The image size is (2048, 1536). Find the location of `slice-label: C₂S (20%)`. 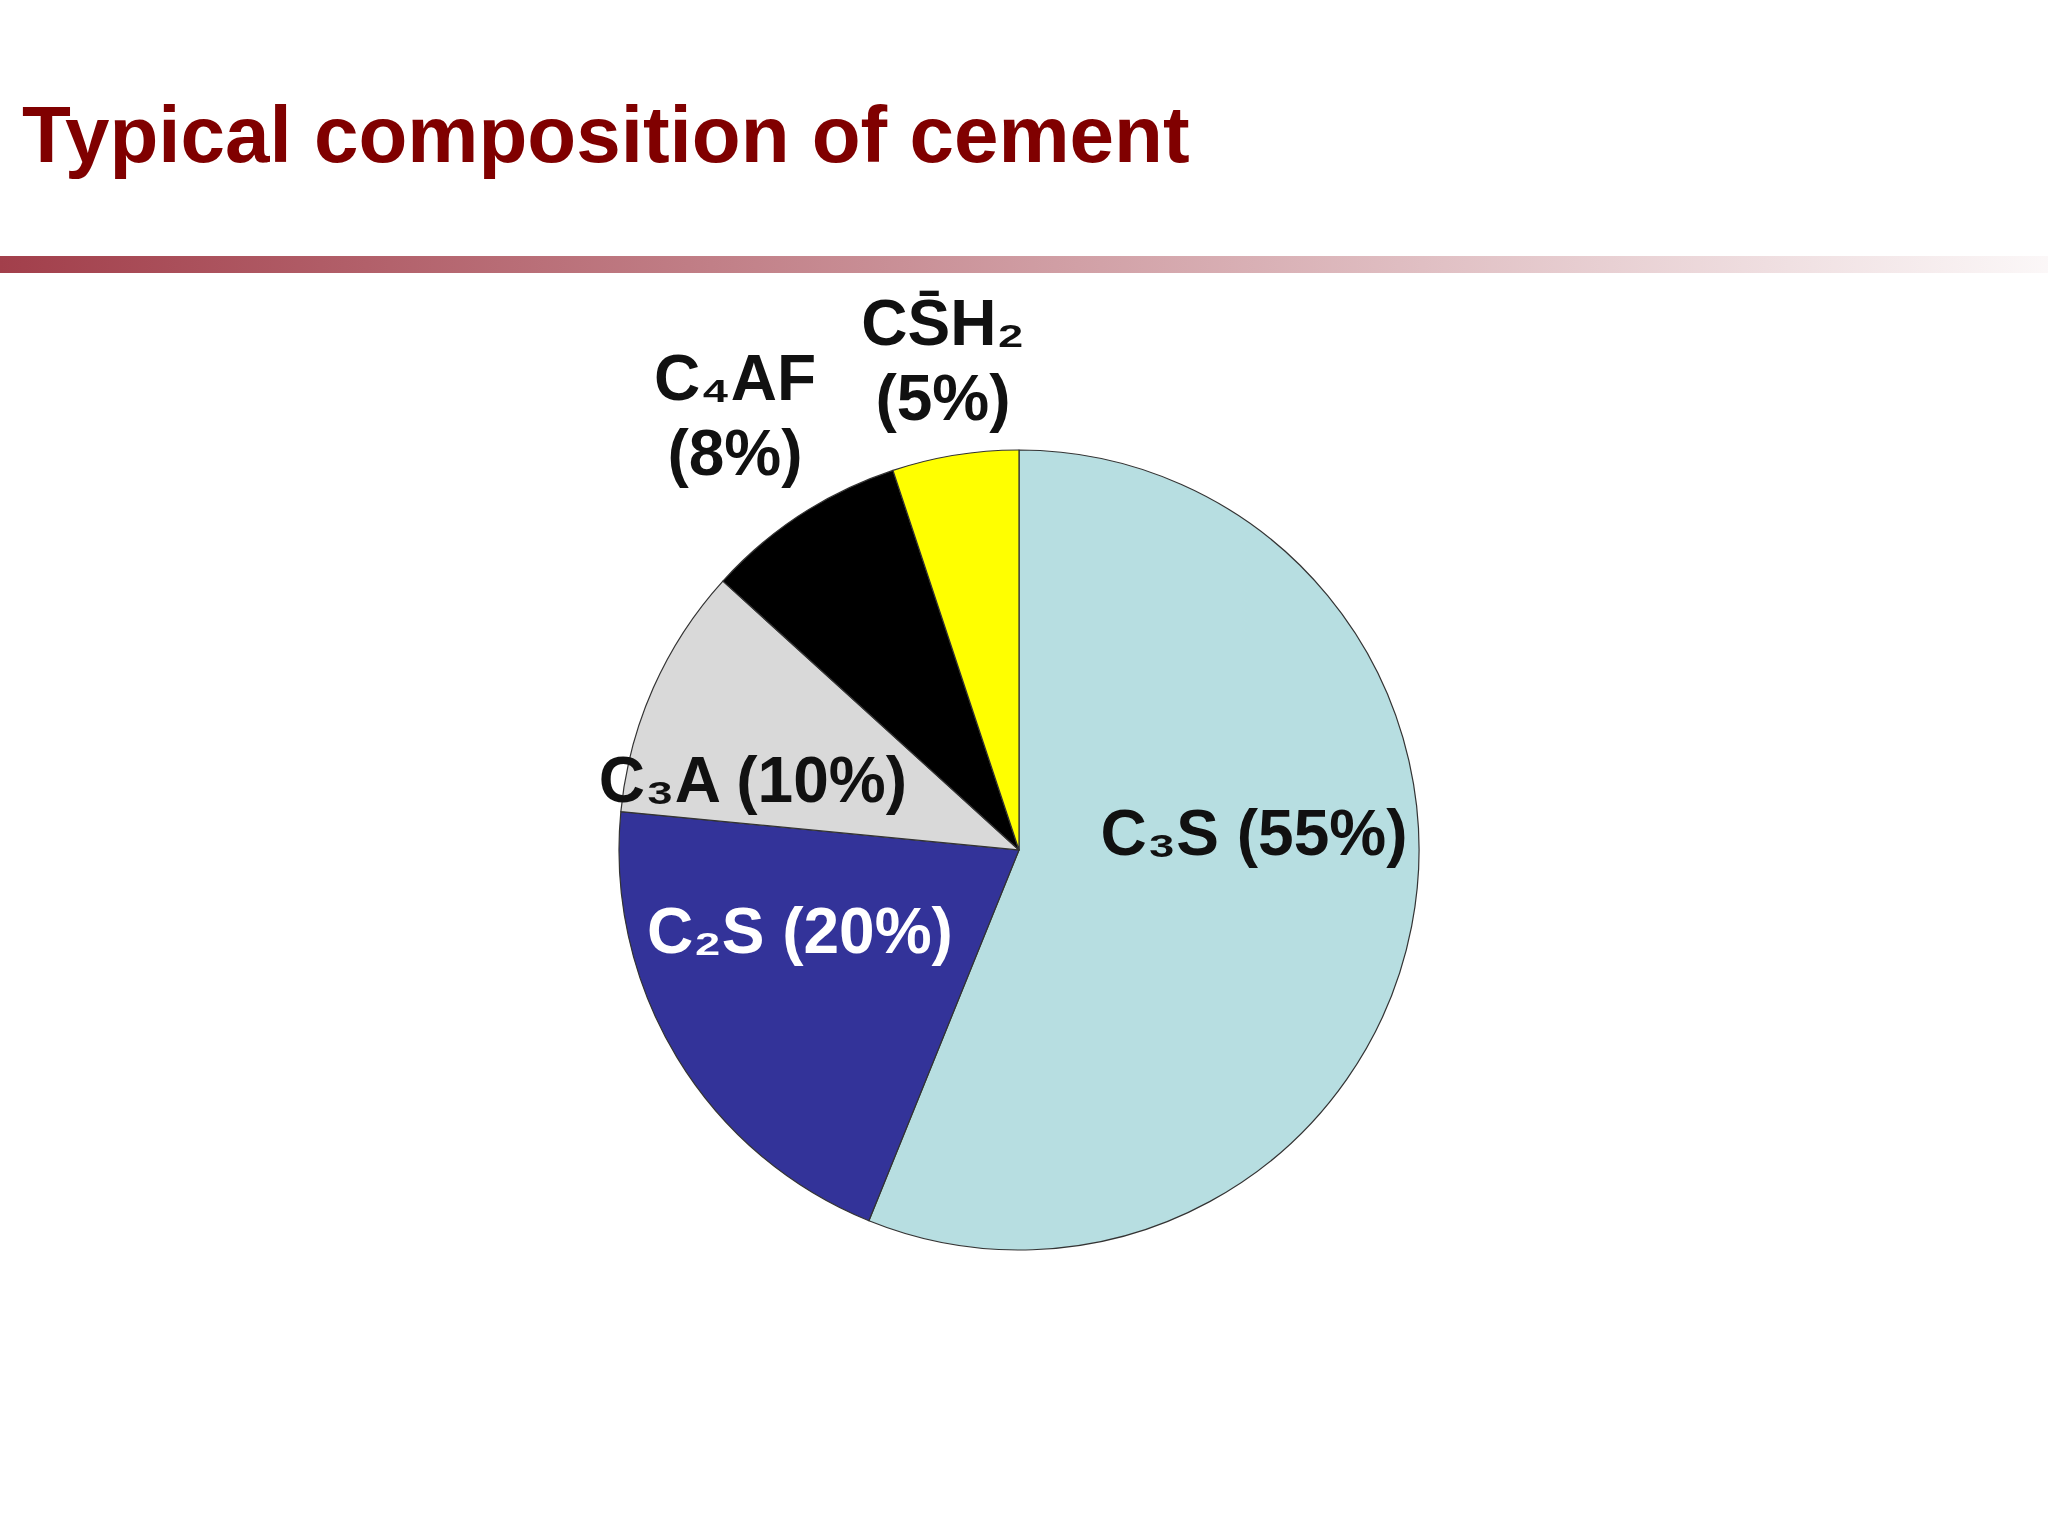

slice-label: C₂S (20%) is located at coordinates (800, 931).